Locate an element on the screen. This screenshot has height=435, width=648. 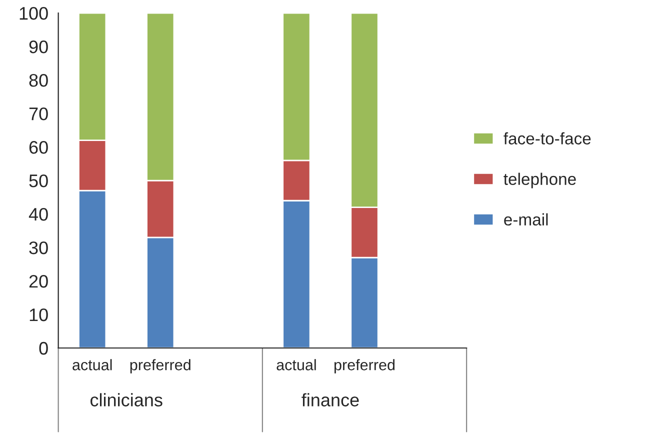
y-tick-label: 20 is located at coordinates (38, 281).